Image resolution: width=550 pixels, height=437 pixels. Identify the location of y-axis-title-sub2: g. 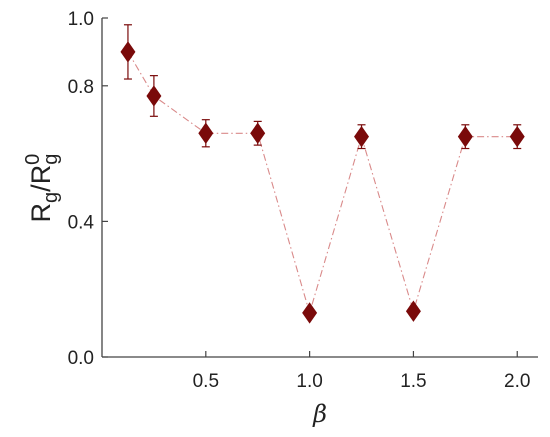
(51, 159).